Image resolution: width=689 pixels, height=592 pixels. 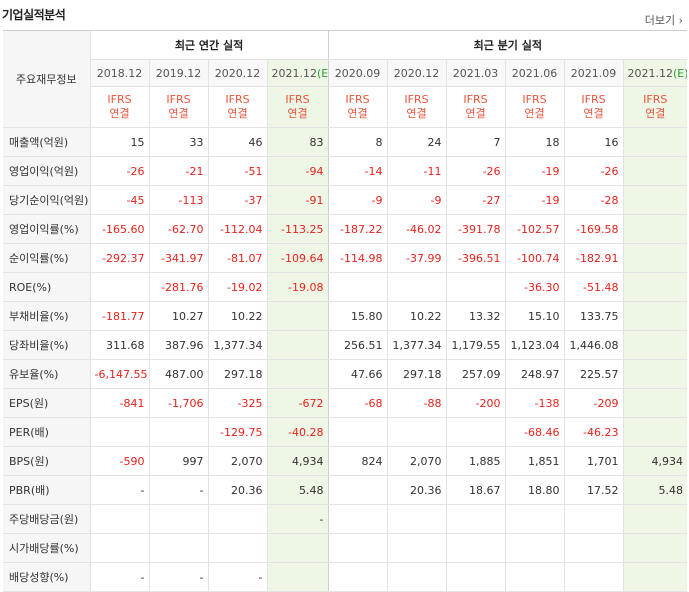 I want to click on value-cell: 1,851, so click(x=534, y=461).